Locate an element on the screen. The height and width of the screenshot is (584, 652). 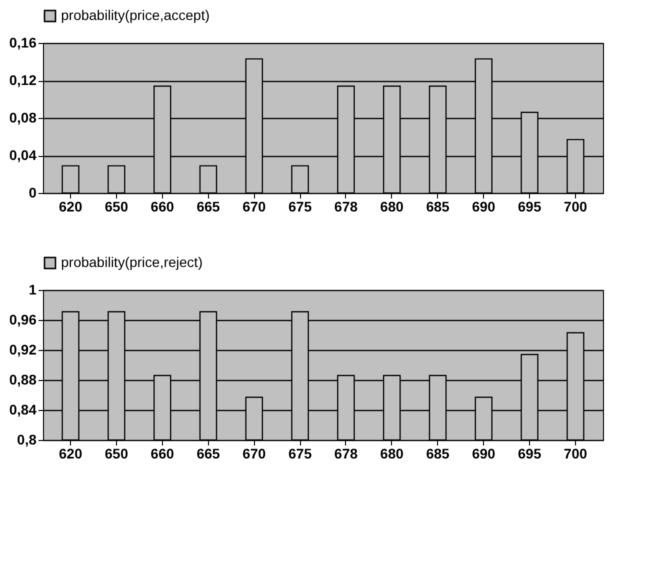
legend-label: probability(price,accept) is located at coordinates (135, 15).